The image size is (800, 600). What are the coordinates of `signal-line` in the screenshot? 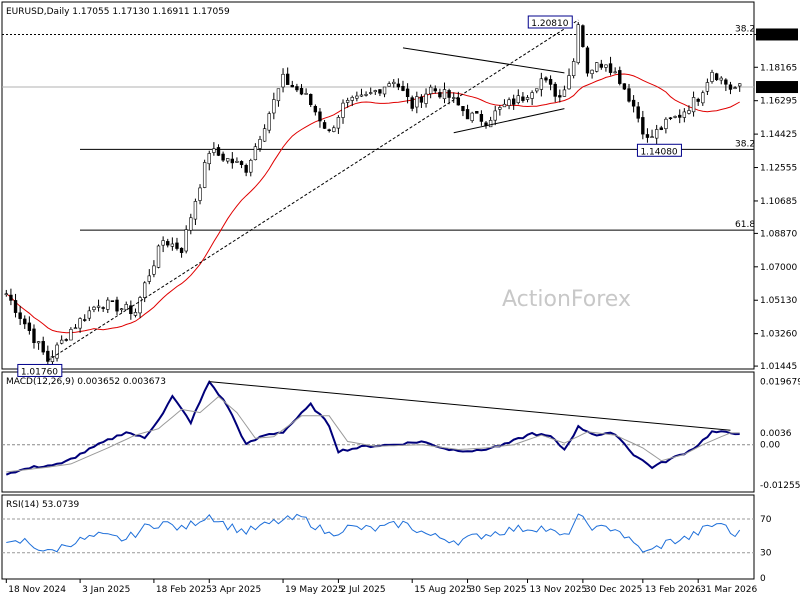 It's located at (373, 434).